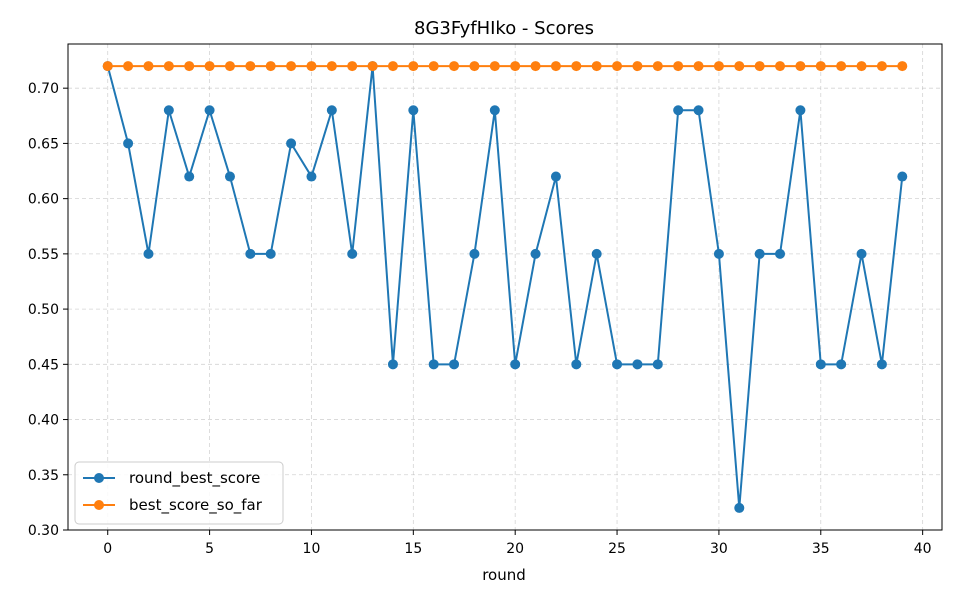 The image size is (960, 600). I want to click on y-tick-label: 0.55, so click(43, 255).